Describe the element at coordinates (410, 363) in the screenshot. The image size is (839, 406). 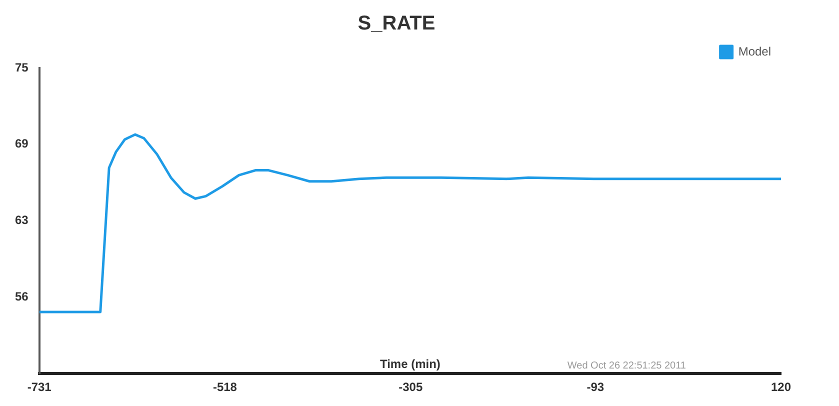
I see `x-axis-title: Time (min)` at that location.